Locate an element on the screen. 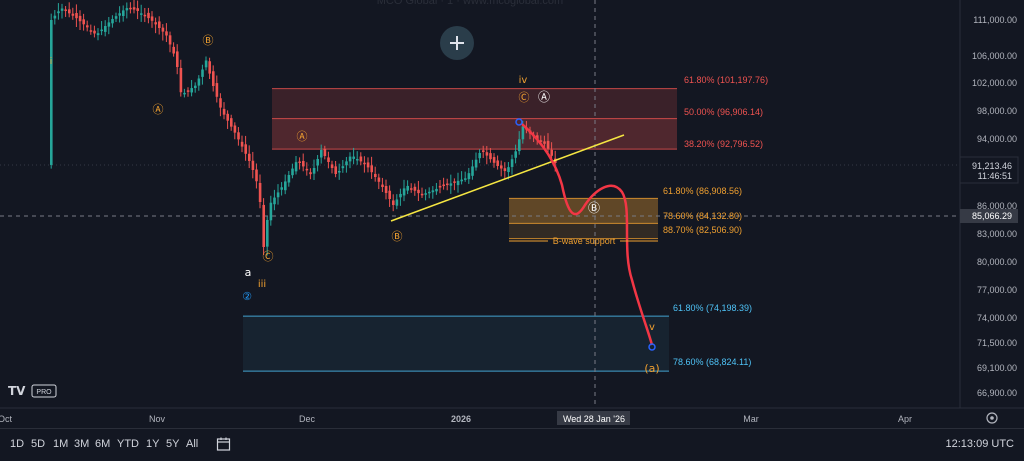 The image size is (1024, 461). timeframe-6m-button: 6M is located at coordinates (103, 444).